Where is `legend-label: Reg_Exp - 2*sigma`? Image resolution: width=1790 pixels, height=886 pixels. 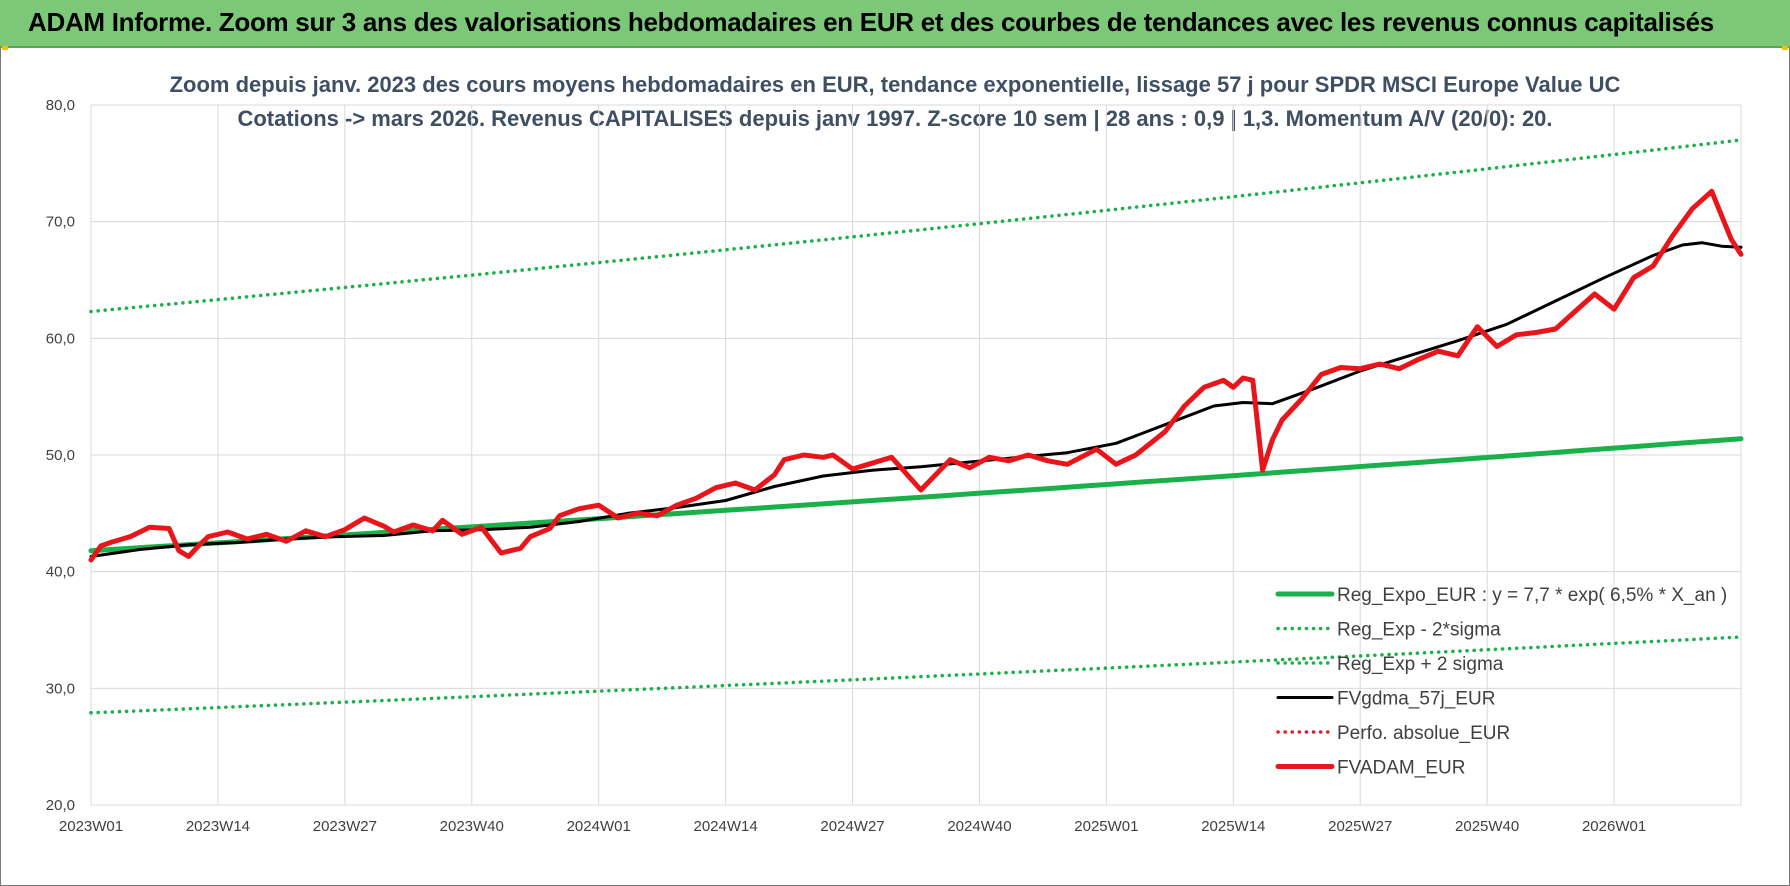 legend-label: Reg_Exp - 2*sigma is located at coordinates (1419, 630).